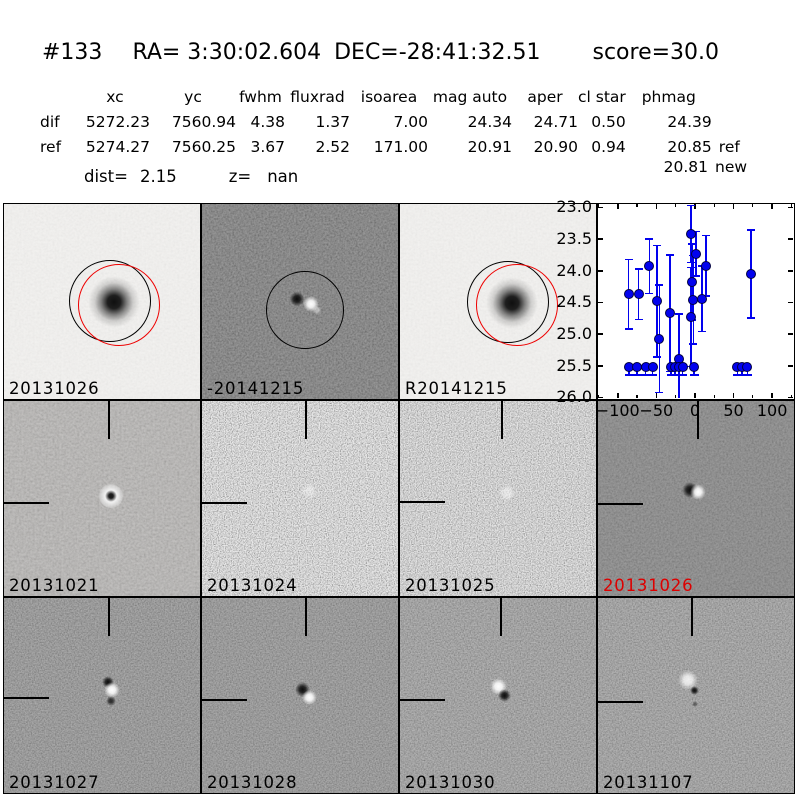 The width and height of the screenshot is (800, 800). I want to click on panel-label: R20141215, so click(456, 388).